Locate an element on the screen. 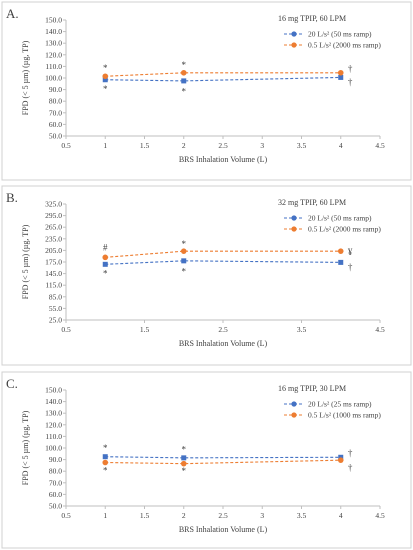  y-tick-label: 205.0 is located at coordinates (53, 250).